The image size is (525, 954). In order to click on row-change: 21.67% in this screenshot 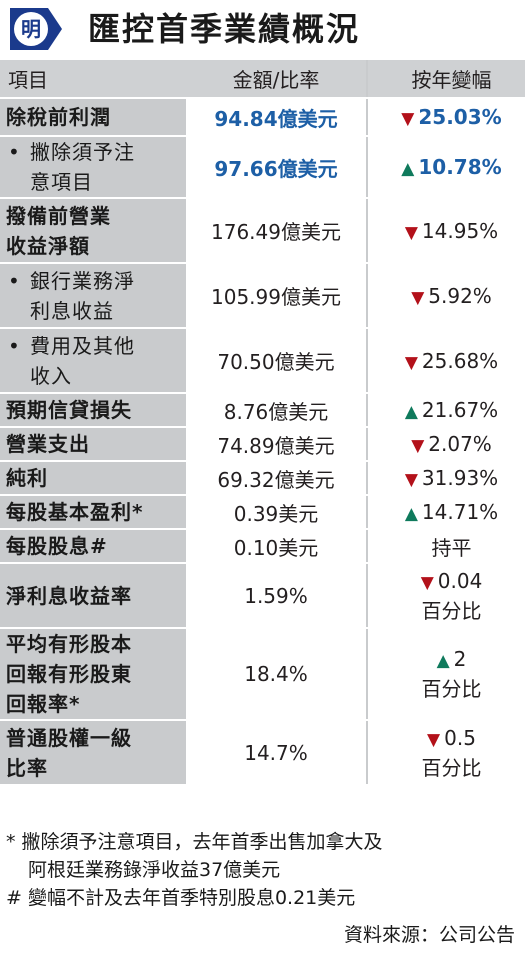, I will do `click(460, 410)`.